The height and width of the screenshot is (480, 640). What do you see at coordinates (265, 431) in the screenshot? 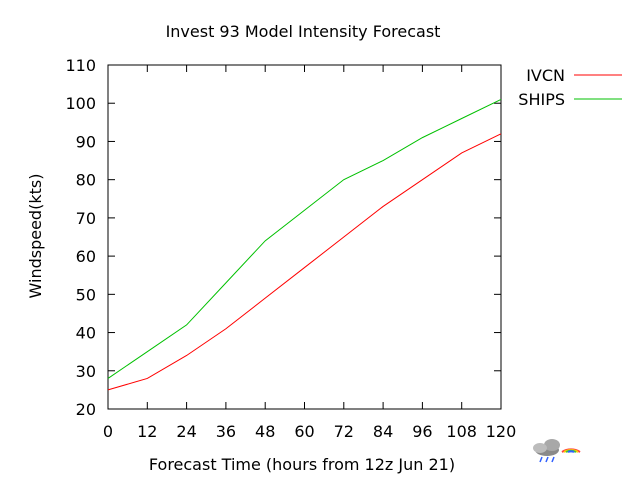
I see `x-tick-label: 48` at bounding box center [265, 431].